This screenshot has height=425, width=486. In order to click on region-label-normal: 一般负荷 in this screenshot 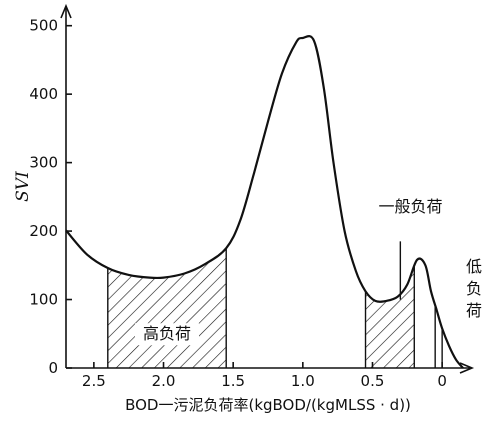, I will do `click(410, 206)`.